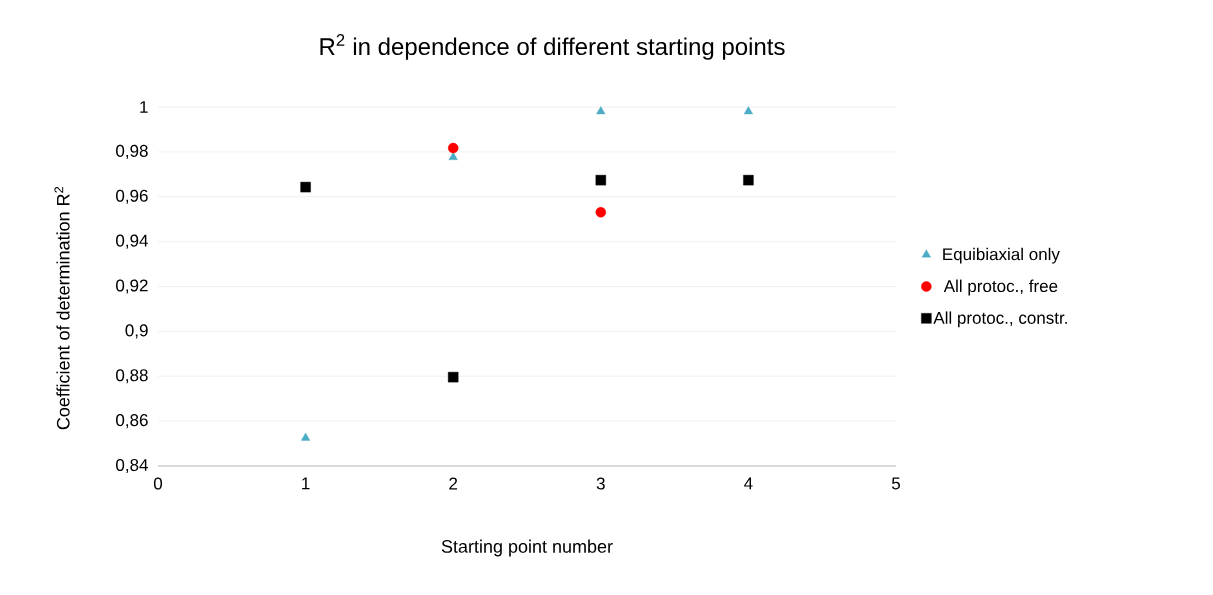 The image size is (1213, 595). What do you see at coordinates (896, 483) in the screenshot?
I see `x-tick-label: 5` at bounding box center [896, 483].